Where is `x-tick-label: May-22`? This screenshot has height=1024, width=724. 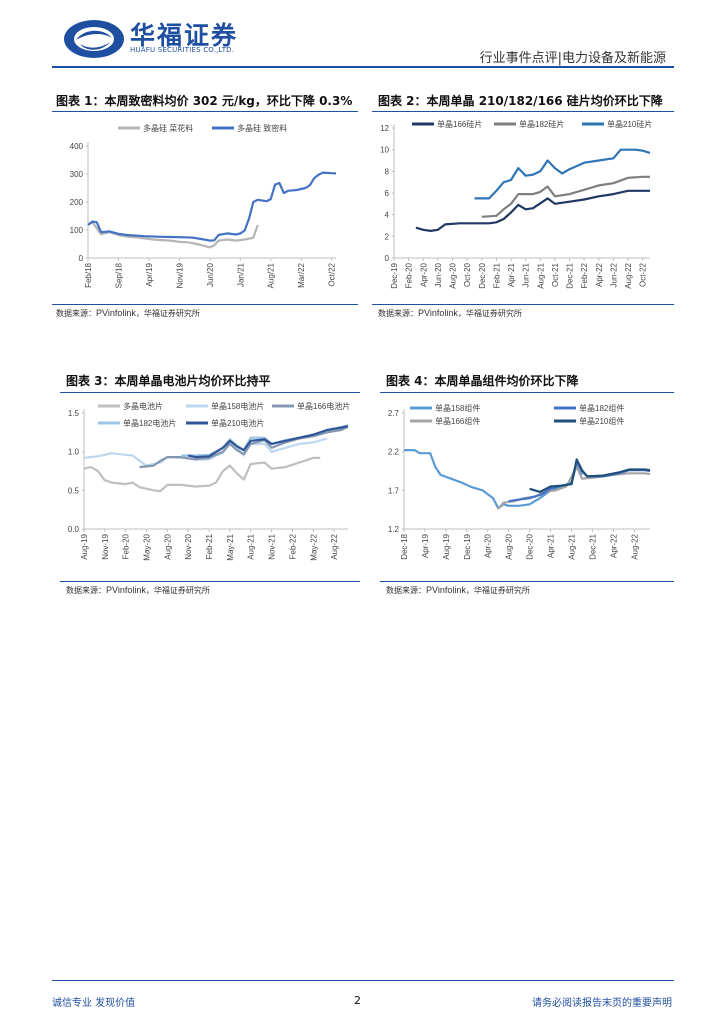
x-tick-label: May-22 is located at coordinates (313, 546).